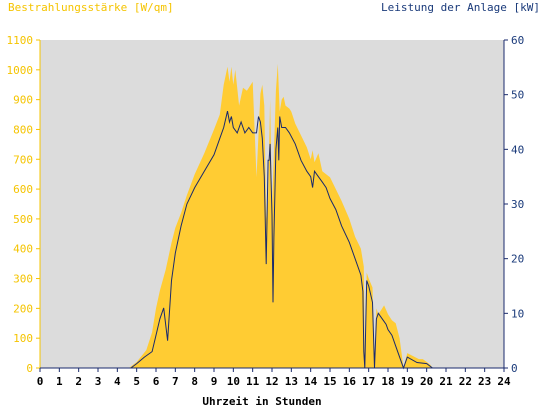 This screenshot has width=544, height=408. I want to click on x-tick-label: 9, so click(214, 381).